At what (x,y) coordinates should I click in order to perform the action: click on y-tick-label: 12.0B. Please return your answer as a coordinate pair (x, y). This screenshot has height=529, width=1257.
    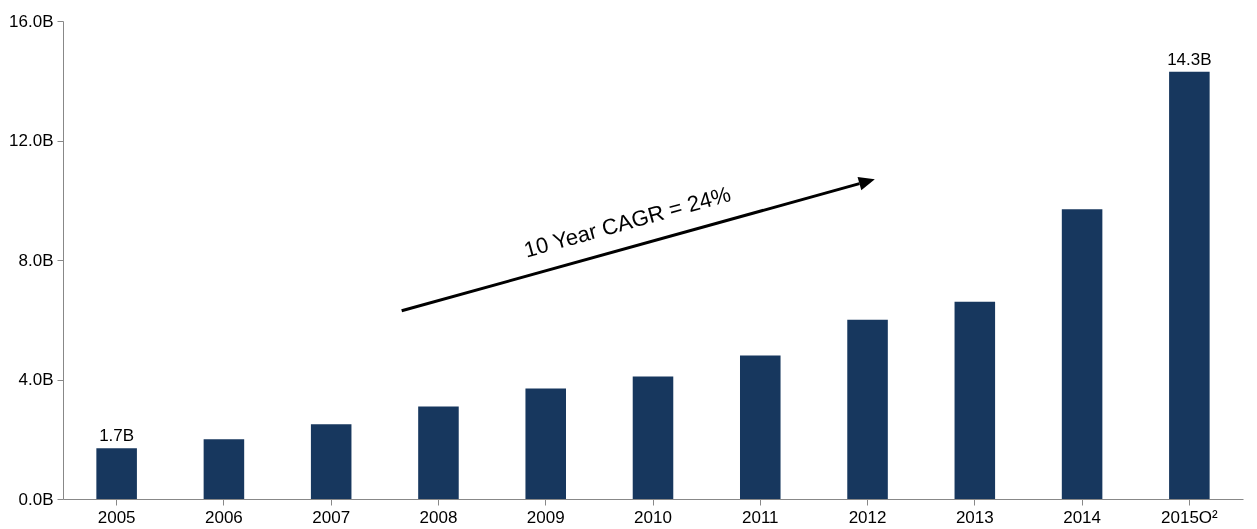
    Looking at the image, I should click on (31, 140).